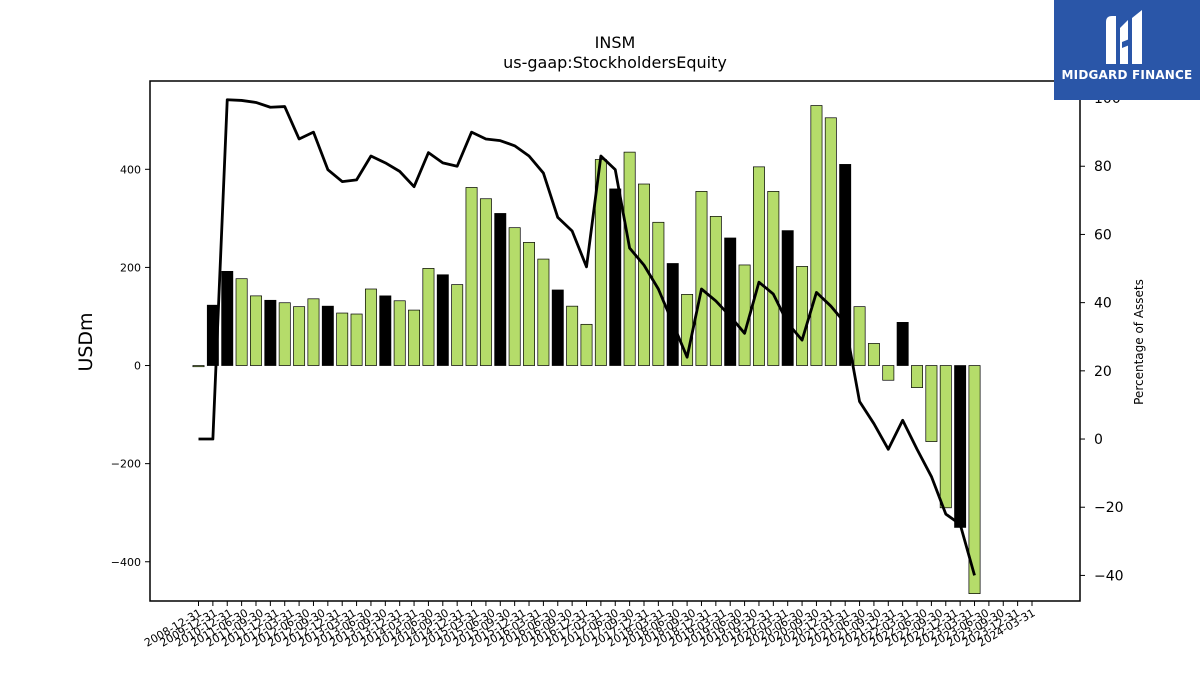  What do you see at coordinates (1103, 304) in the screenshot?
I see `y2-tick-label: 40` at bounding box center [1103, 304].